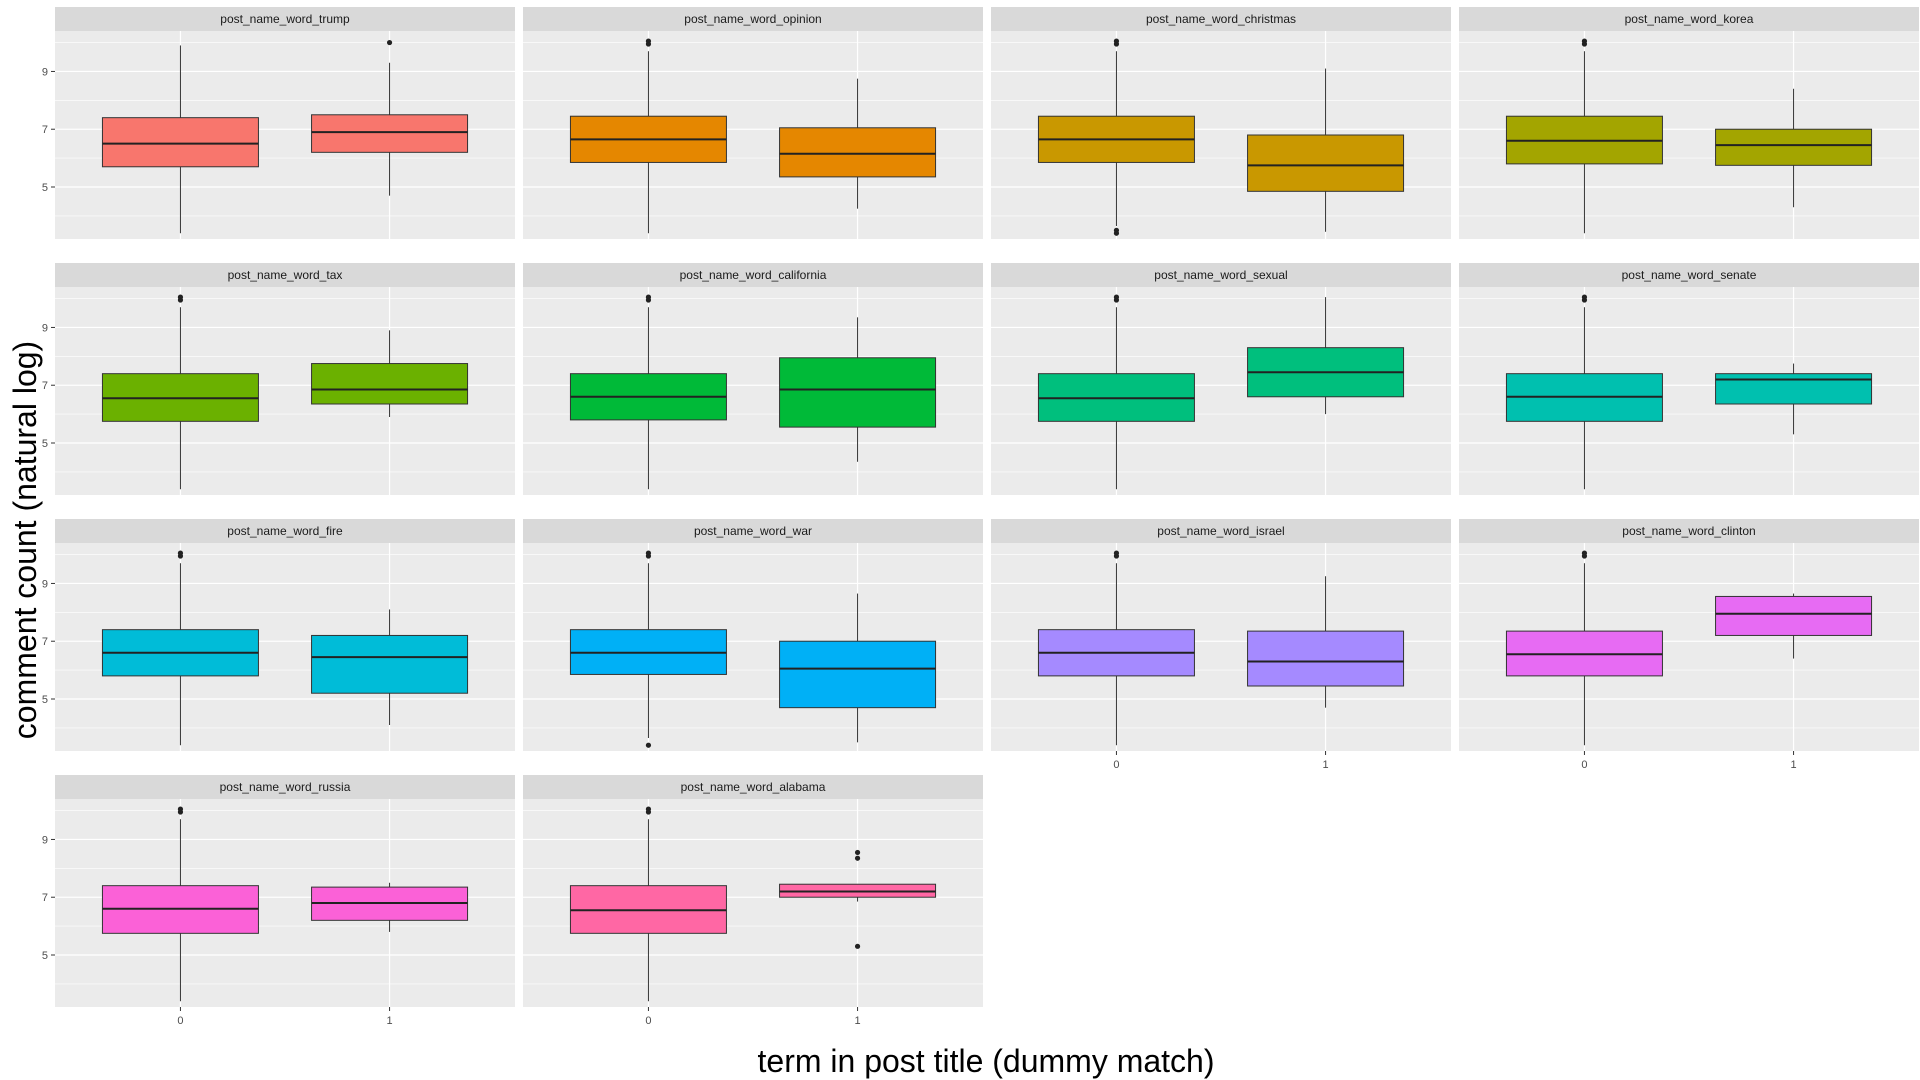  Describe the element at coordinates (285, 379) in the screenshot. I see `facet-panel: post_name_word_tax` at that location.